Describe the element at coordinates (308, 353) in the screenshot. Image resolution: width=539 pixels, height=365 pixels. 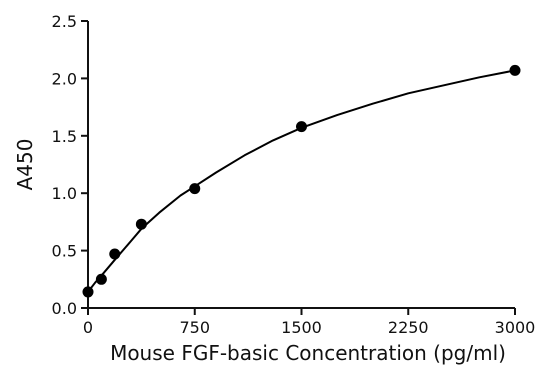
I see `x-axis-title: Mouse FGF-basic Concentration (pg/ml)` at that location.